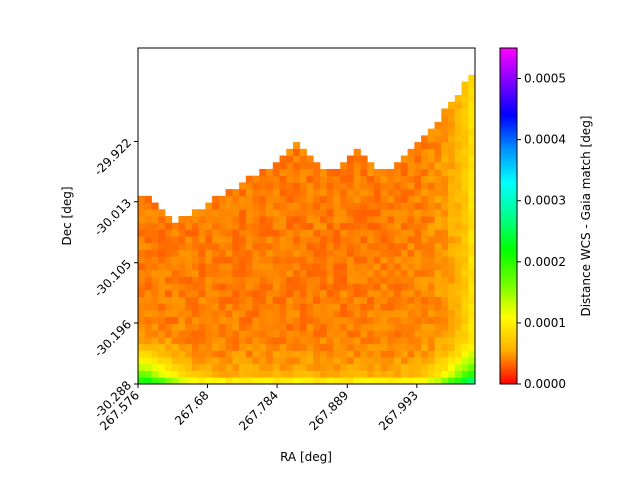 The height and width of the screenshot is (484, 640). What do you see at coordinates (545, 262) in the screenshot?
I see `colorbar-tick-label: 0.0002` at bounding box center [545, 262].